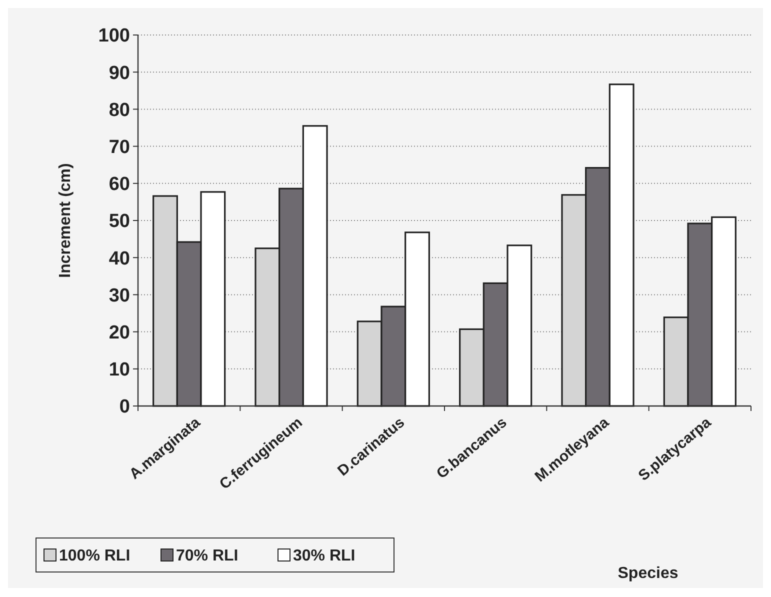  I want to click on y-tick-label: 70, so click(119, 147).